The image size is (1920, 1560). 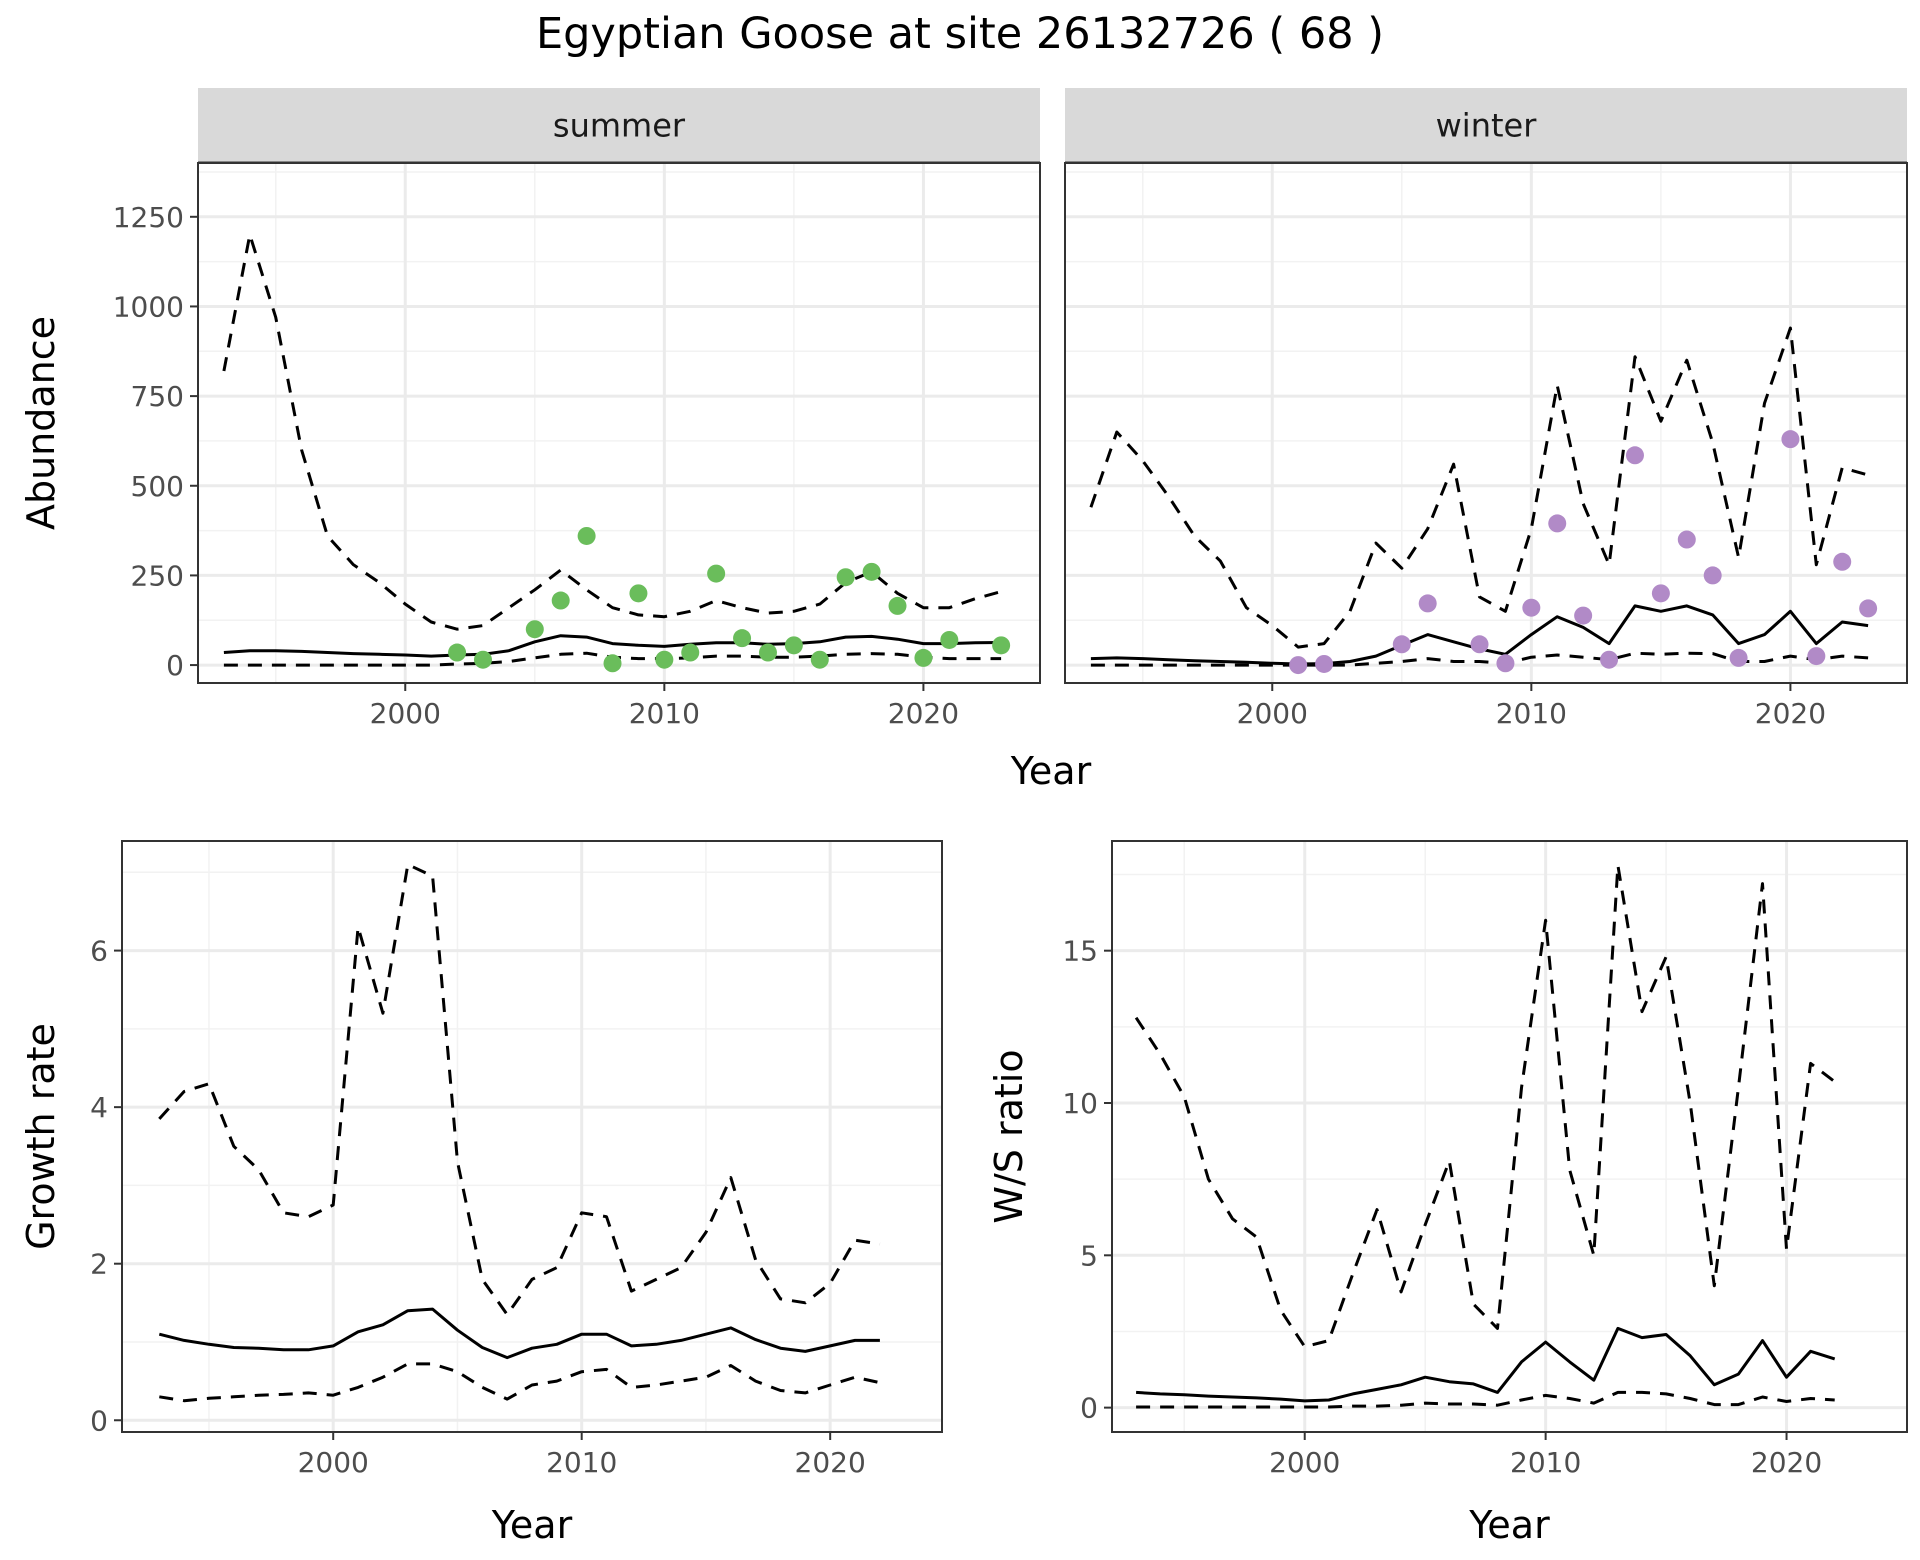 What do you see at coordinates (1009, 1136) in the screenshot?
I see `y-axis-title: W/S ratio` at bounding box center [1009, 1136].